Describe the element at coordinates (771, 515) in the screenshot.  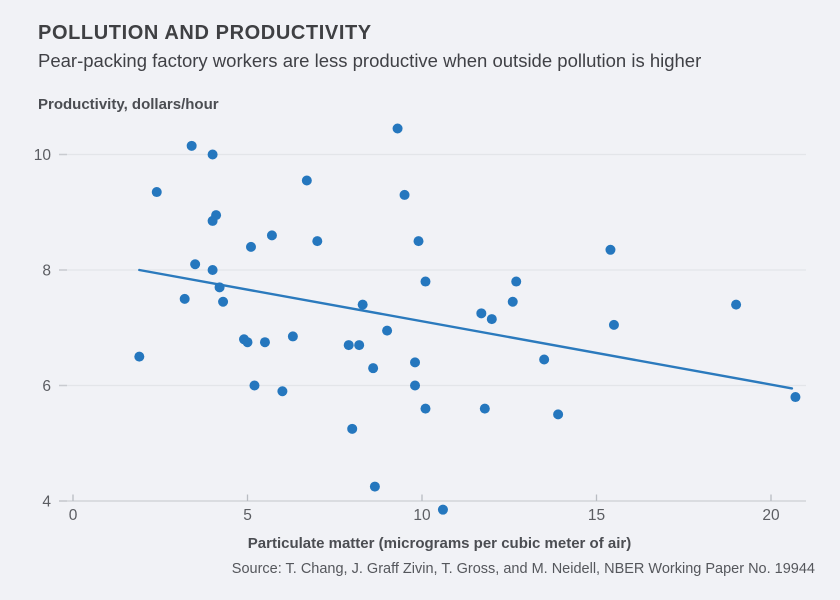
I see `x-tick-label: 20` at that location.